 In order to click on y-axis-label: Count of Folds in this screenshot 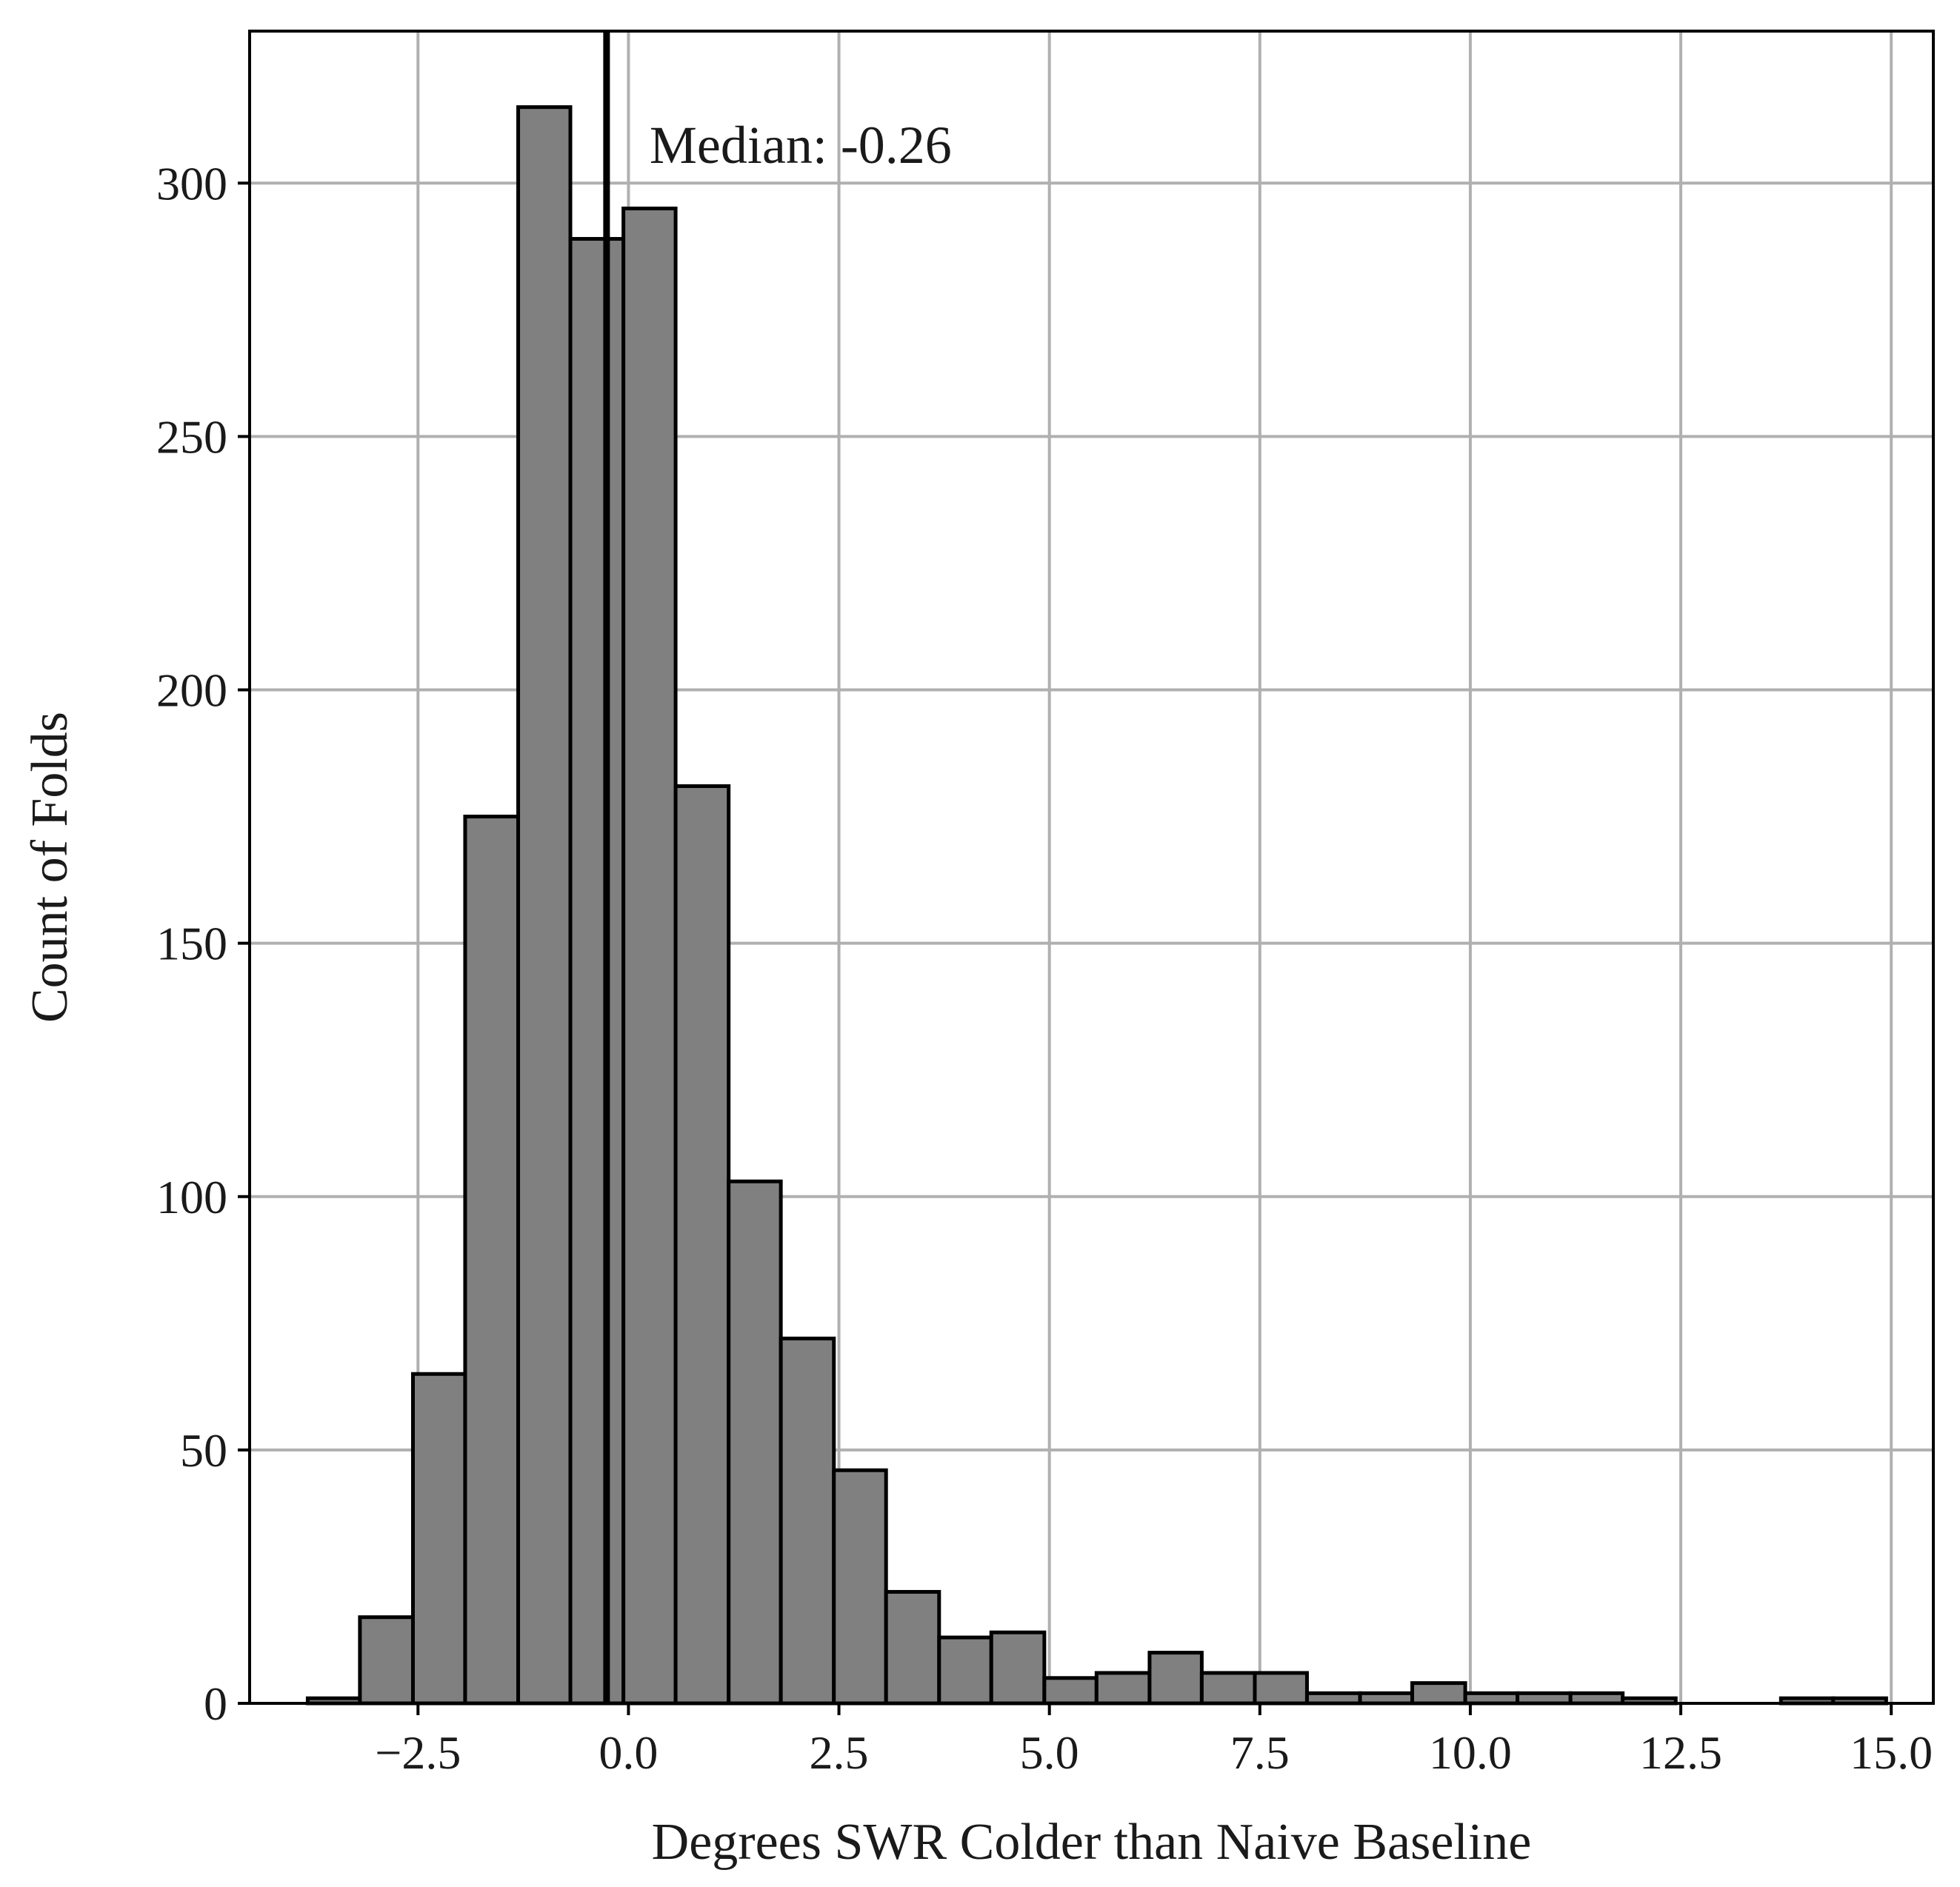, I will do `click(50, 867)`.